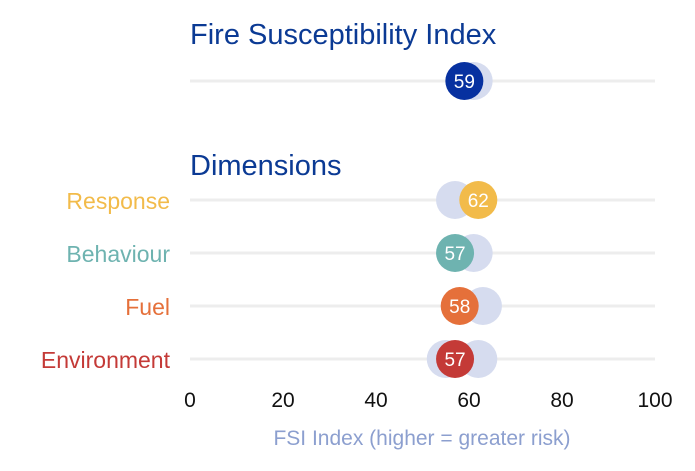 The height and width of the screenshot is (471, 695). I want to click on x-tick-label: 80, so click(561, 400).